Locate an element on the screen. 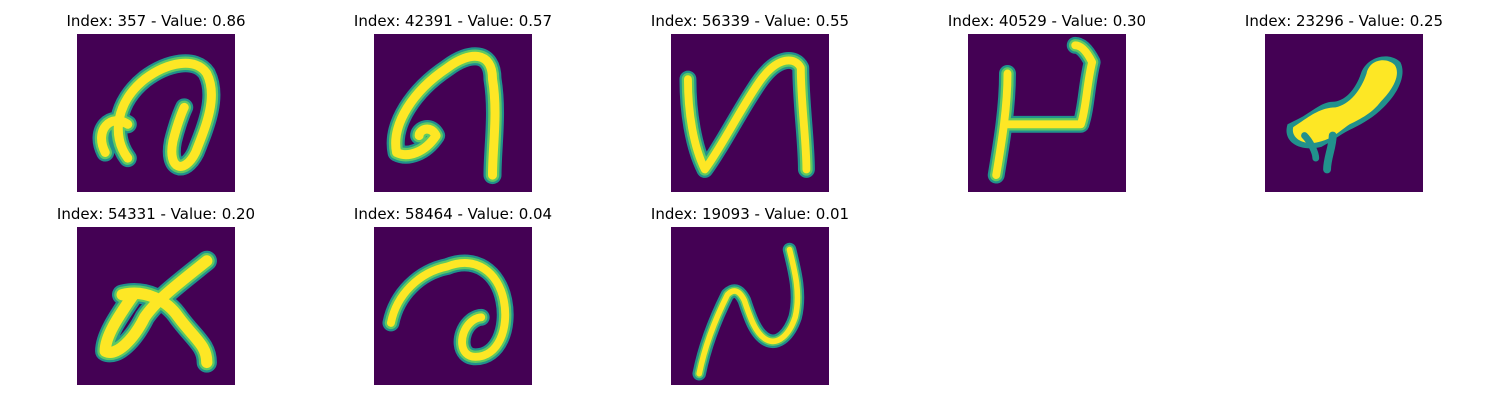  panel-title: Index: 357 - Value: 0.86 is located at coordinates (156, 21).